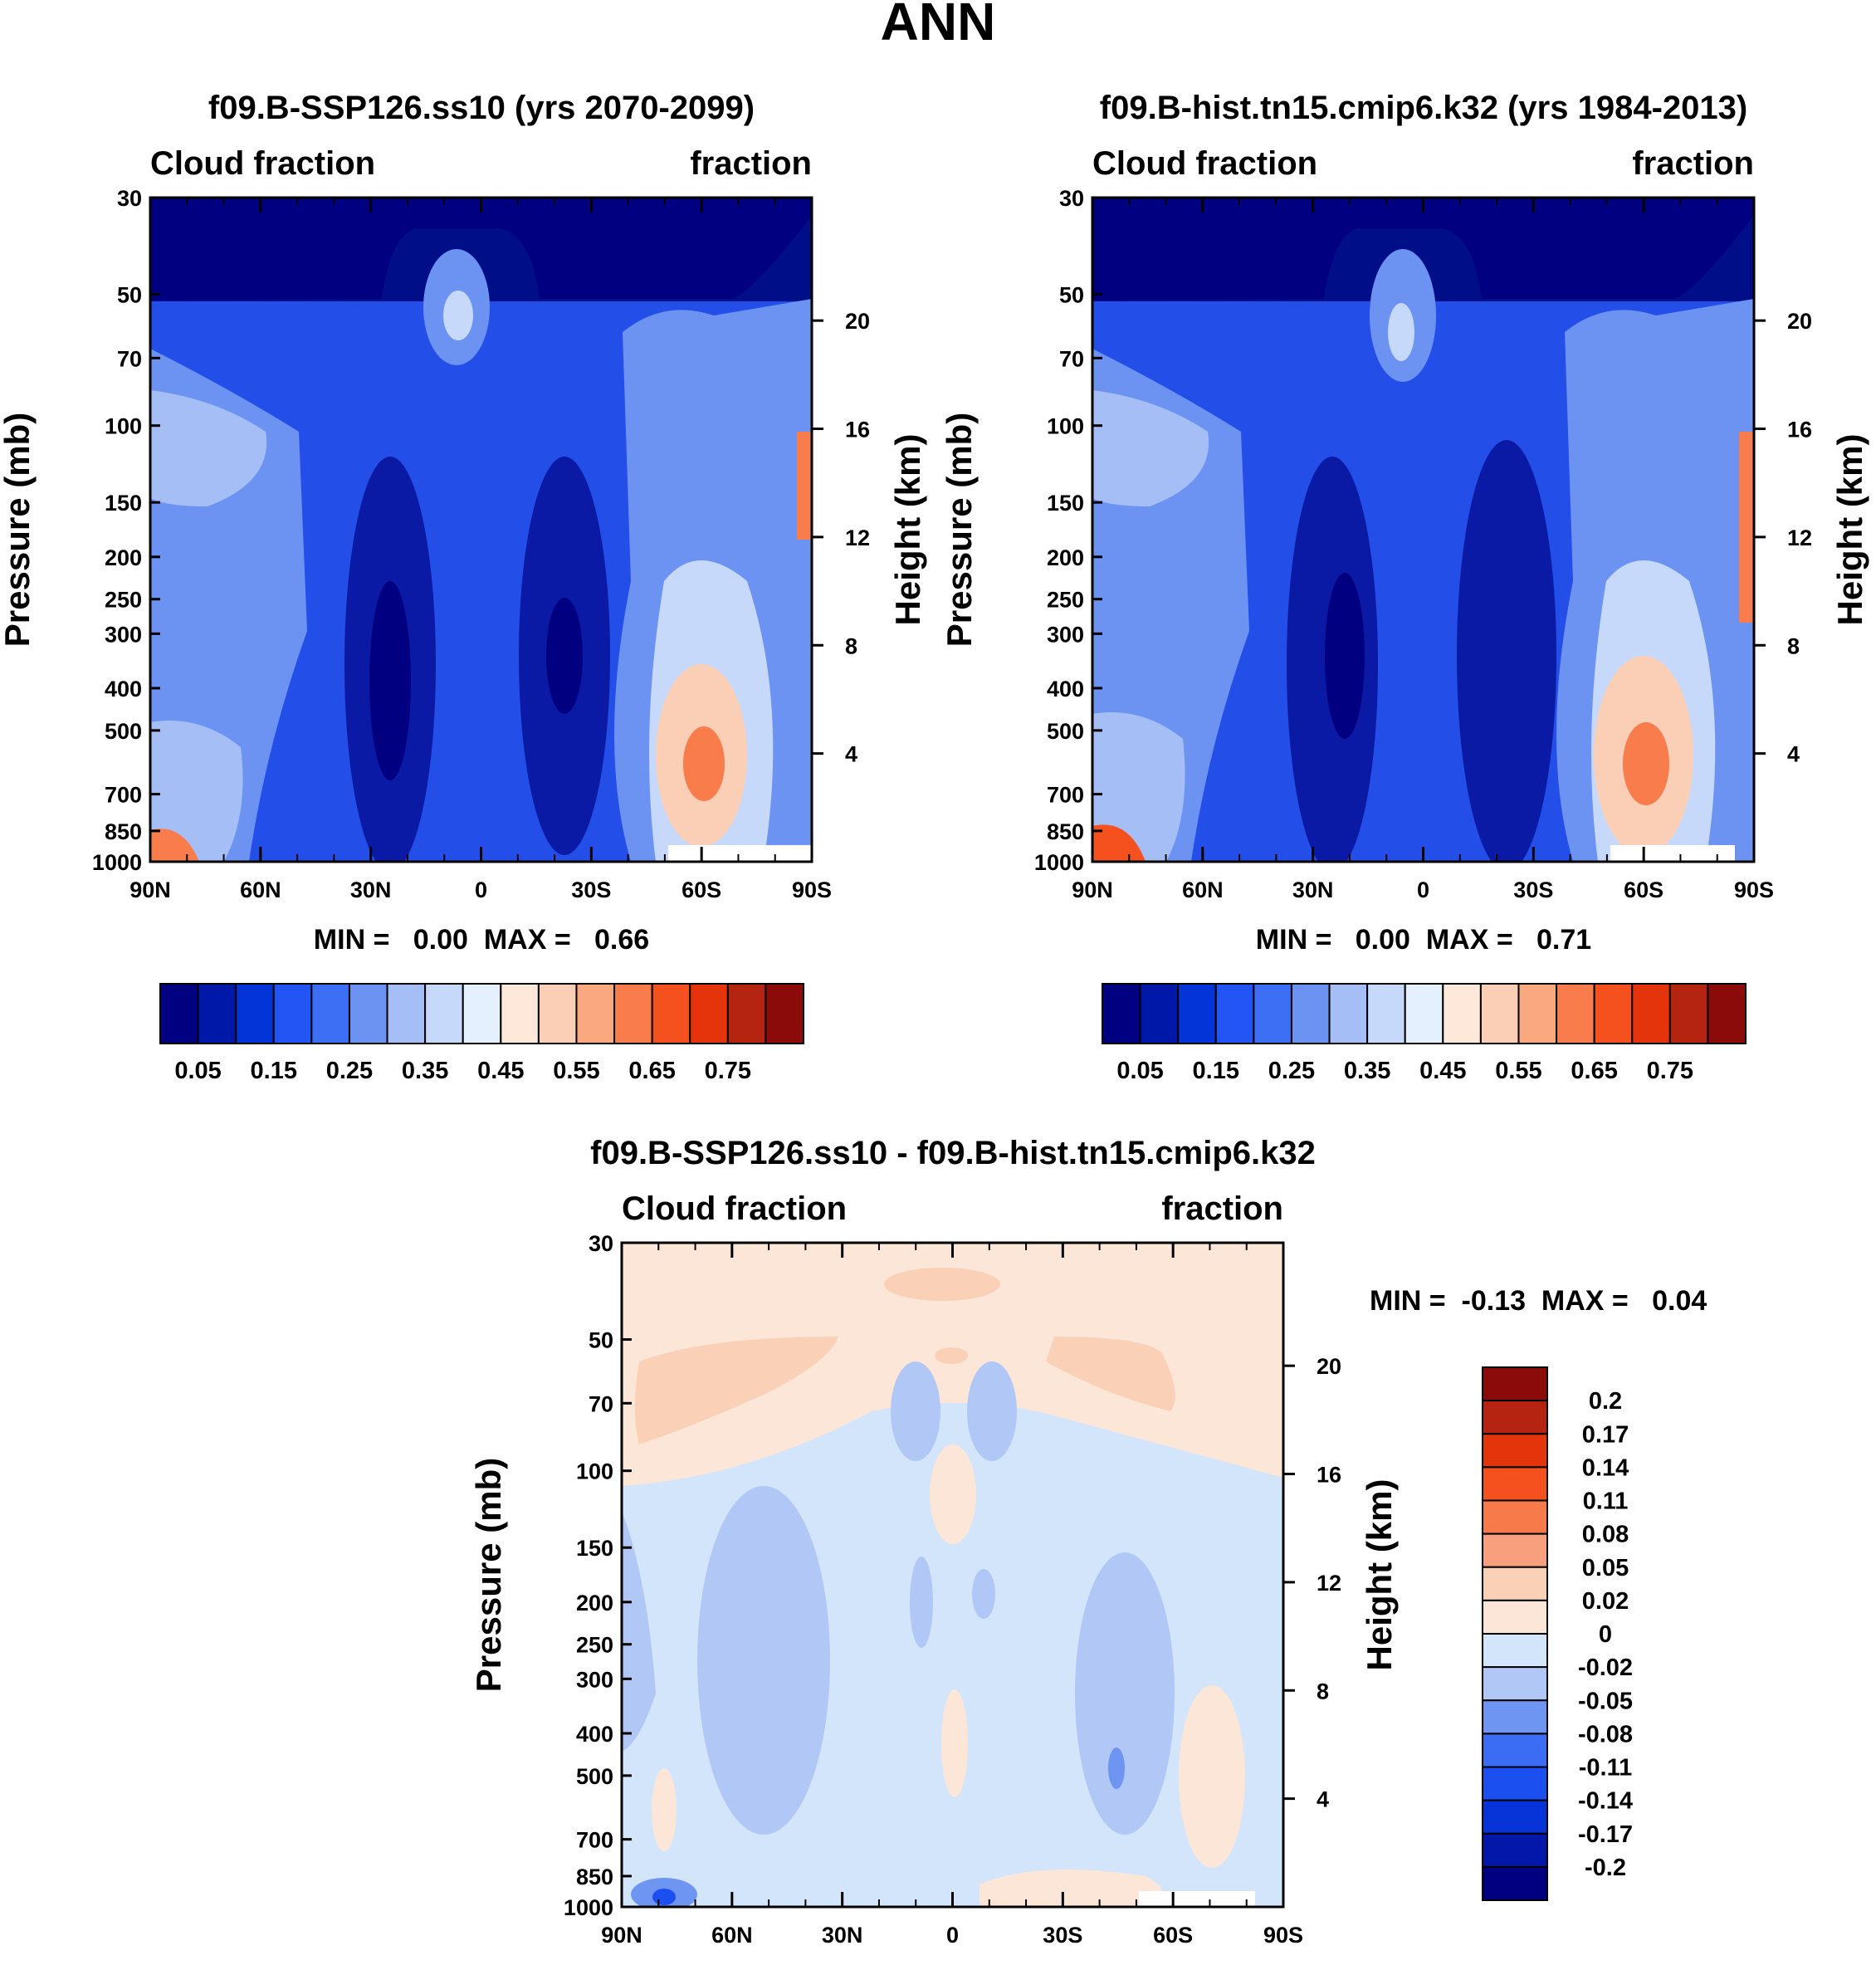 The width and height of the screenshot is (1876, 1965). I want to click on nh-low-decrease, so click(763, 1660).